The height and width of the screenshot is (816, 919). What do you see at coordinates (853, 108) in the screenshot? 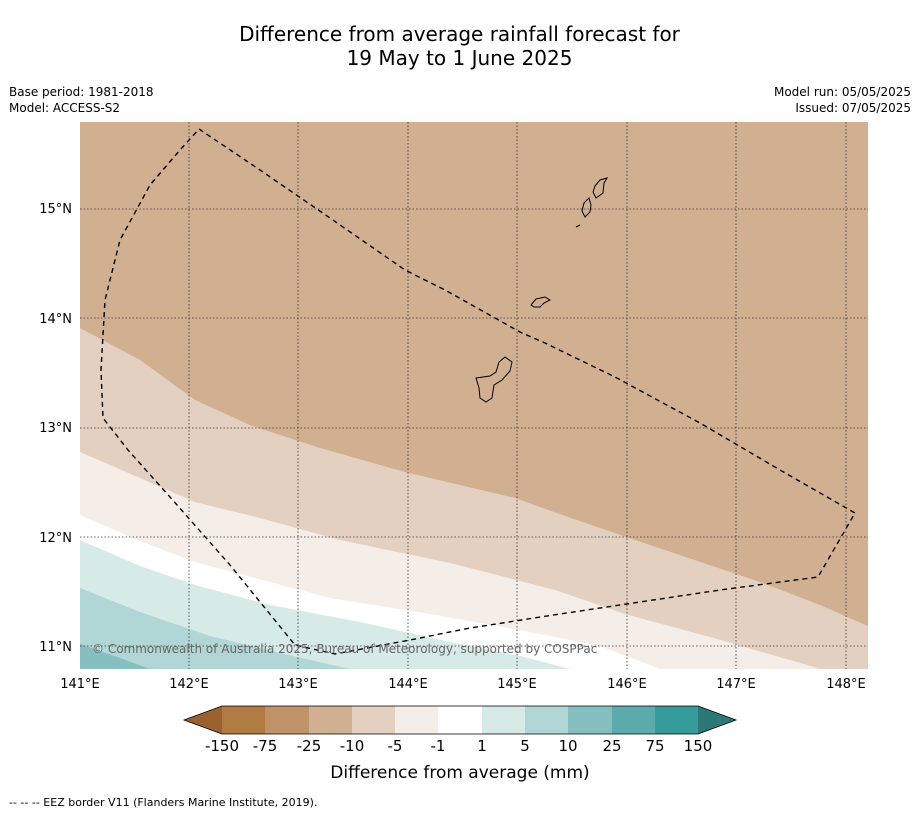
I see `issued-date: Issued: 07/05/2025` at bounding box center [853, 108].